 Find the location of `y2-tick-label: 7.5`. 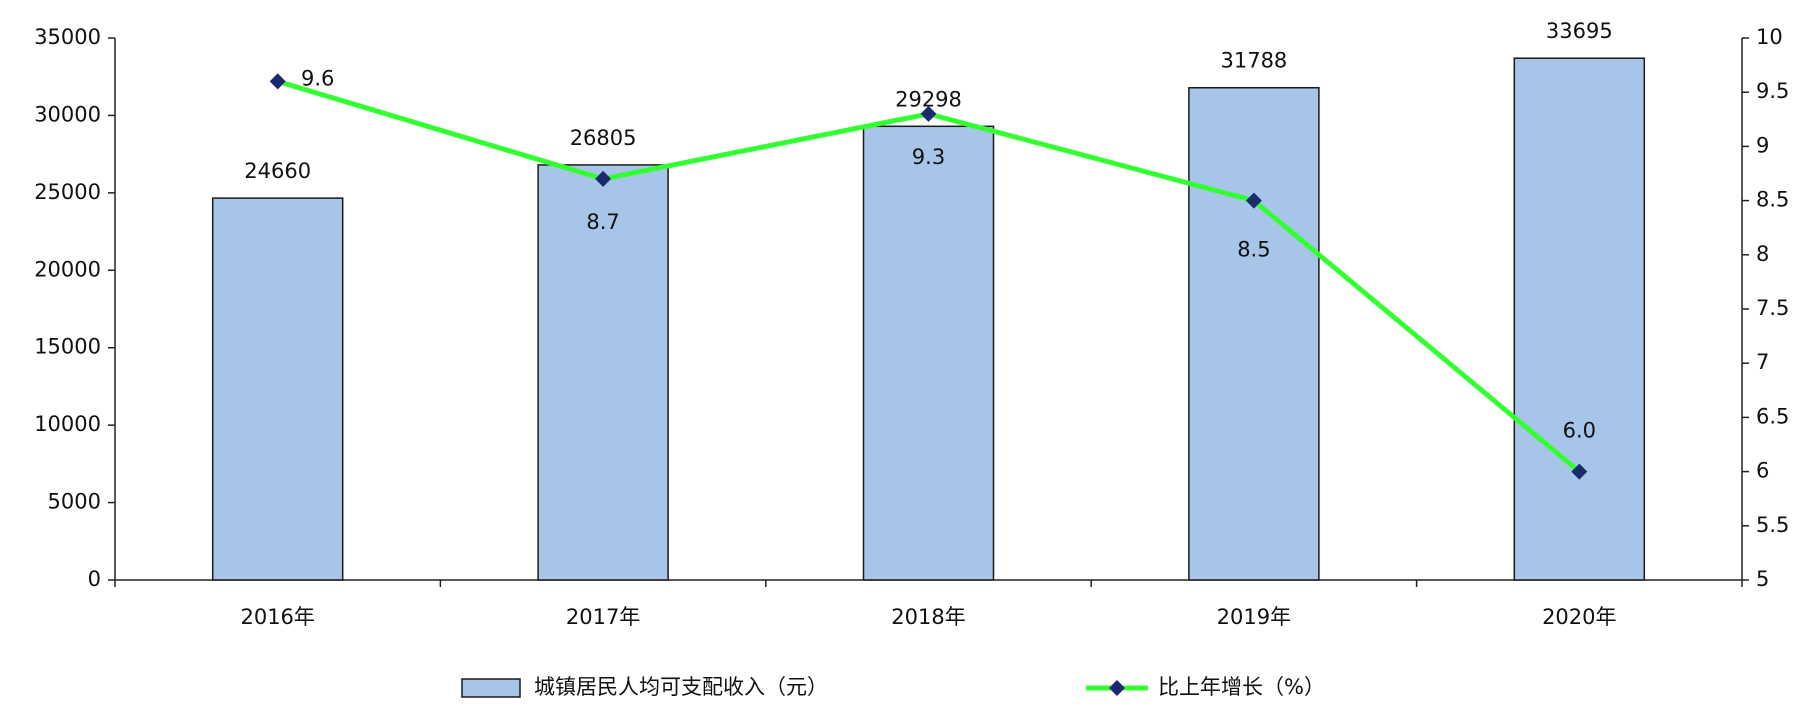

y2-tick-label: 7.5 is located at coordinates (1772, 308).